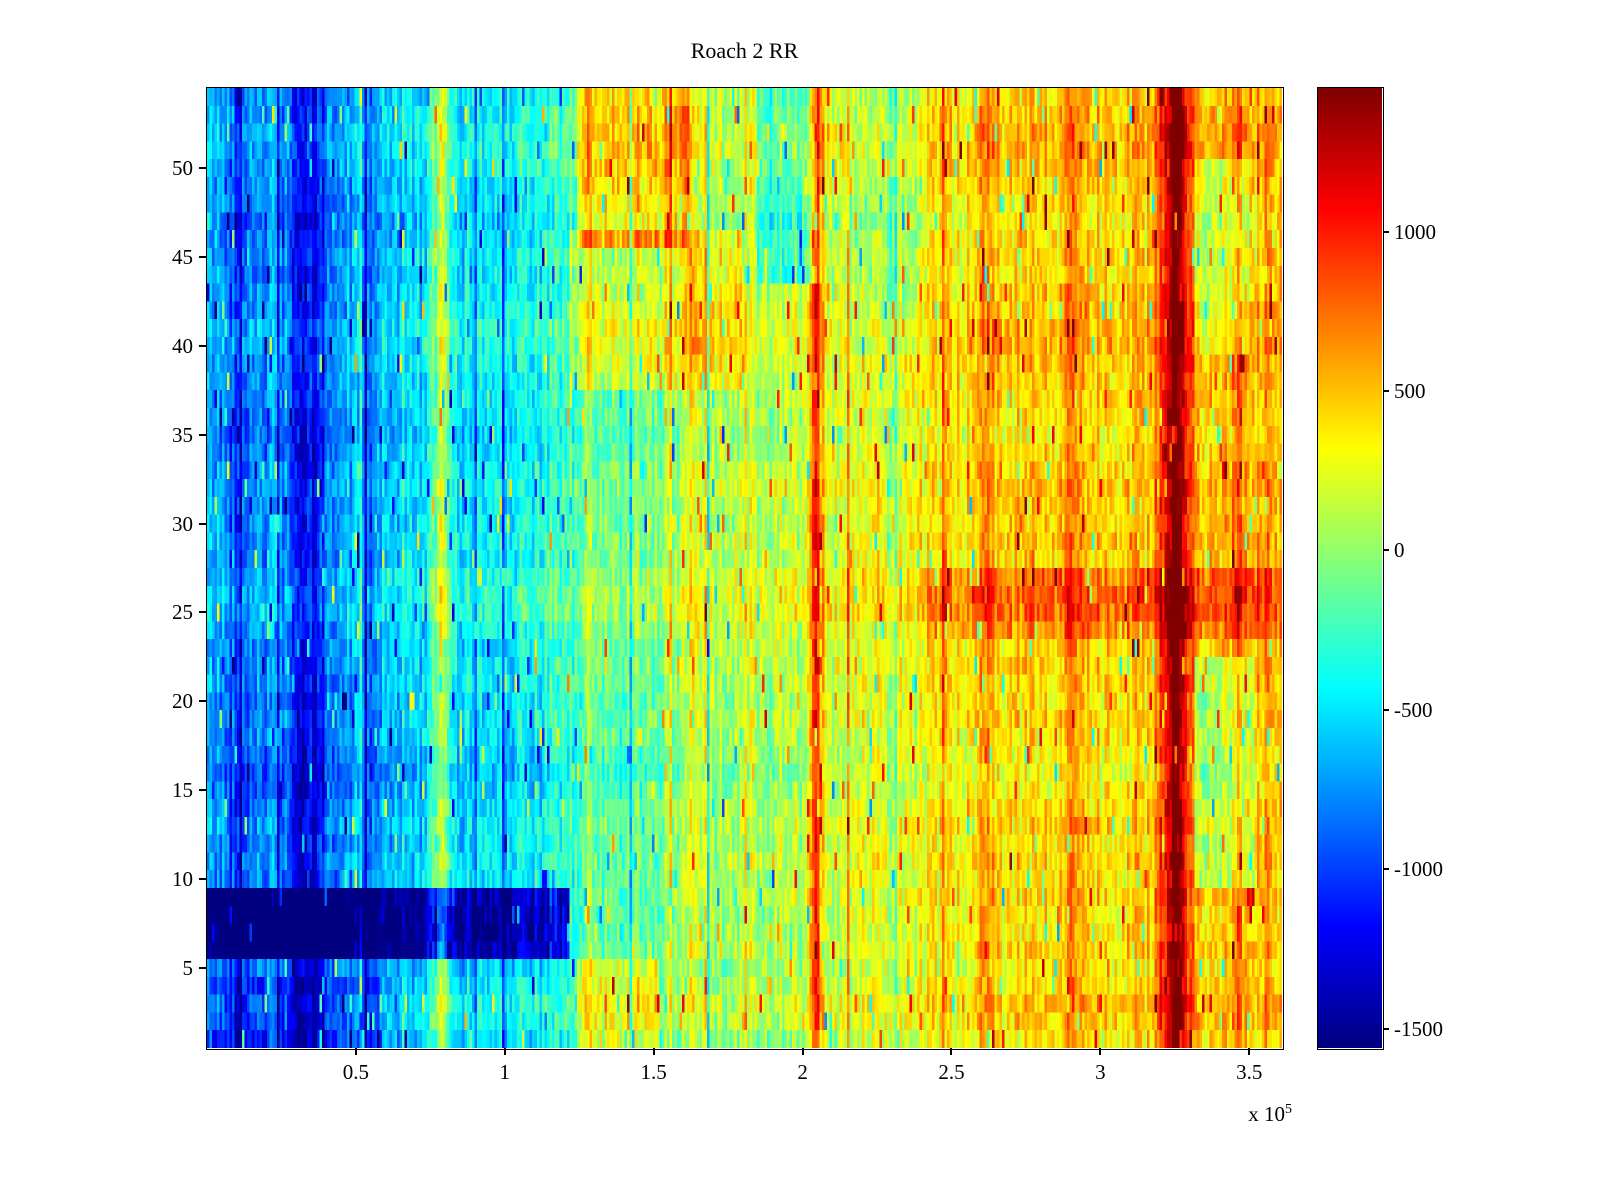 Image resolution: width=1600 pixels, height=1200 pixels. I want to click on colorbar-tick-label: -1000, so click(1418, 869).